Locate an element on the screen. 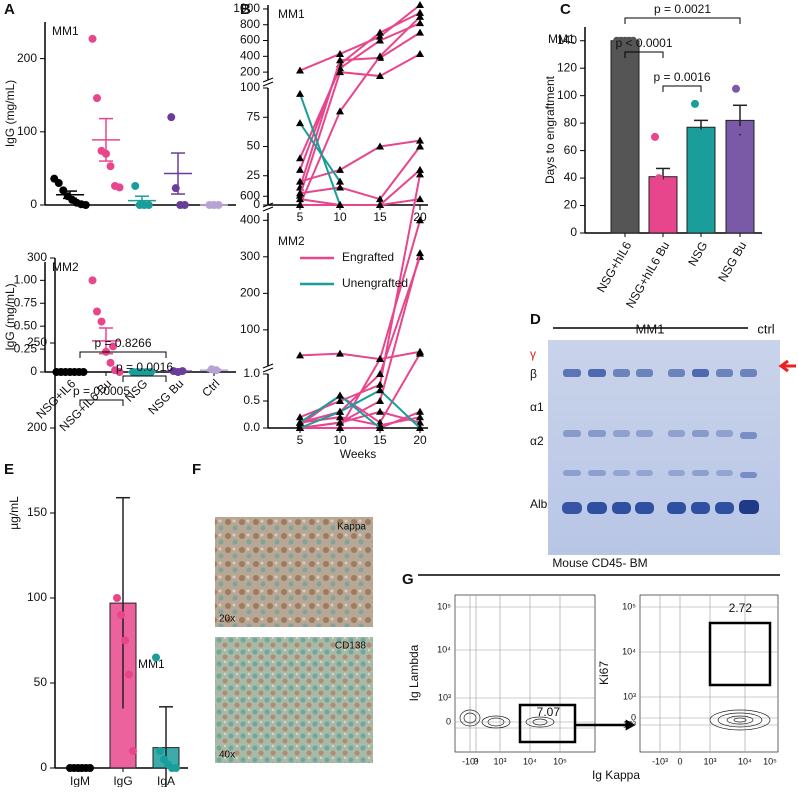  p-value: p < 0.0001 is located at coordinates (643, 43).